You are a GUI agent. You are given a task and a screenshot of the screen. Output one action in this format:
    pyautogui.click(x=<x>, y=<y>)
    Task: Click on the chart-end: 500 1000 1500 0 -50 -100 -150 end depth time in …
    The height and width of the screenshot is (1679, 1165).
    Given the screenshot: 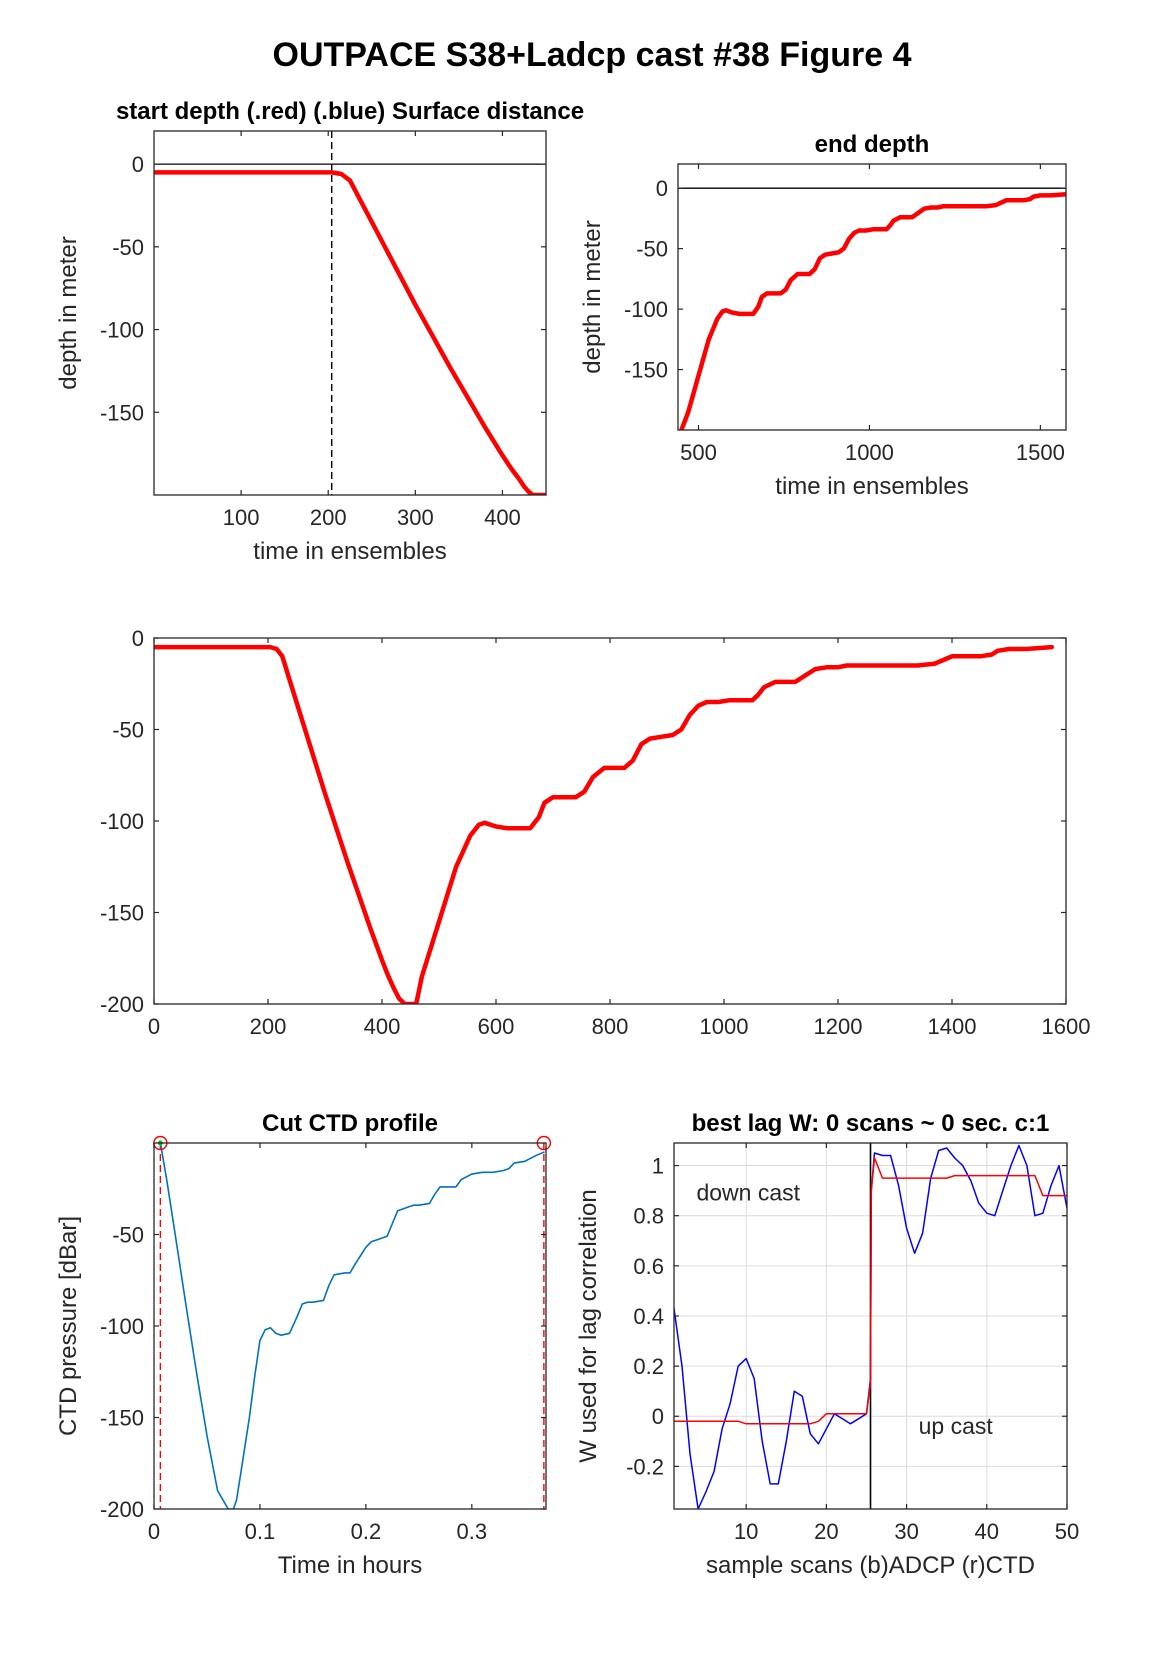 What is the action you would take?
    pyautogui.click(x=823, y=315)
    